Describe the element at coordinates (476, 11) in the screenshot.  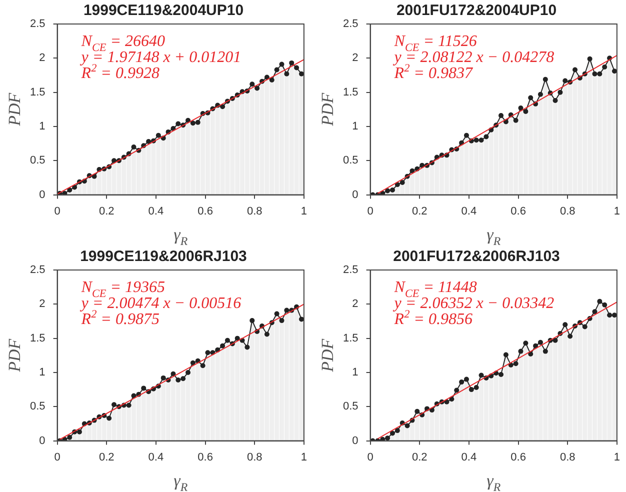
I see `chart-title: 2001FU172&2004UP10` at that location.